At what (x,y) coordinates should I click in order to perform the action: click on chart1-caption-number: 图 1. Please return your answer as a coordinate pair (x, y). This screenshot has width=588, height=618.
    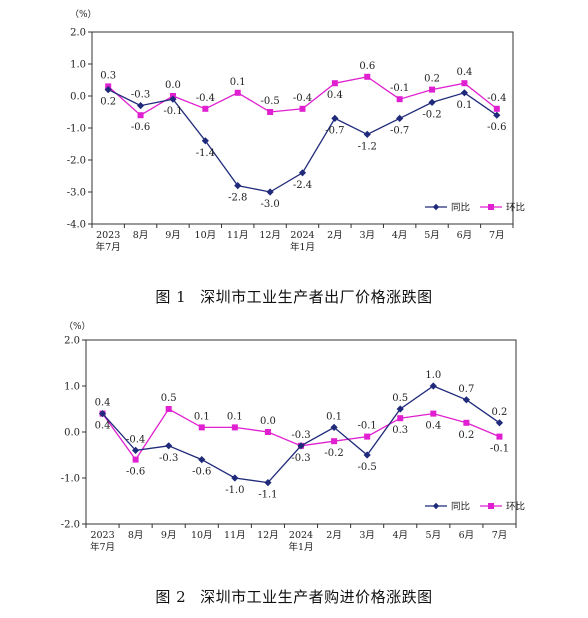
    Looking at the image, I should click on (171, 297).